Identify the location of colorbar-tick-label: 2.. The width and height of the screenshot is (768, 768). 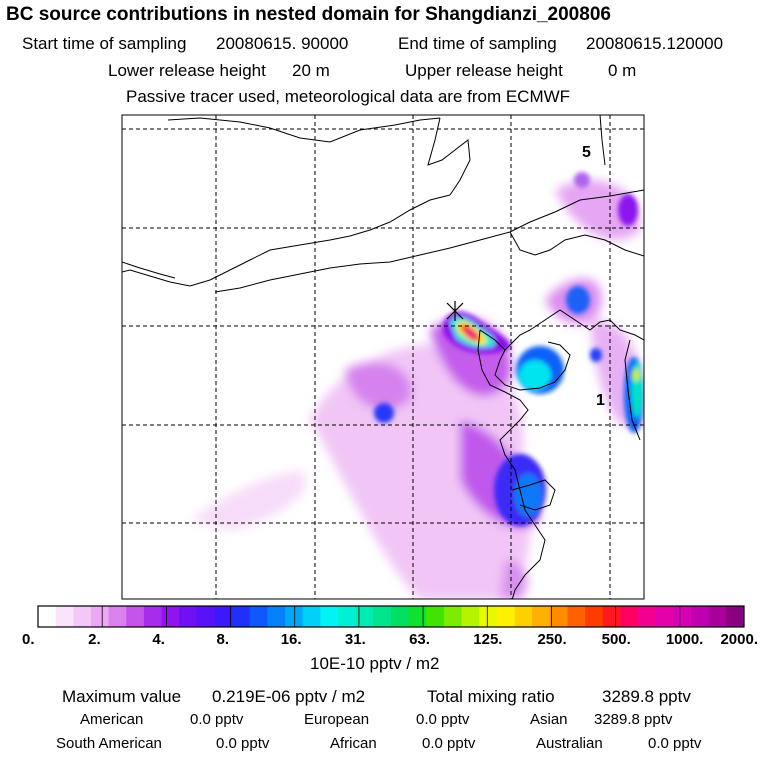
(94, 639).